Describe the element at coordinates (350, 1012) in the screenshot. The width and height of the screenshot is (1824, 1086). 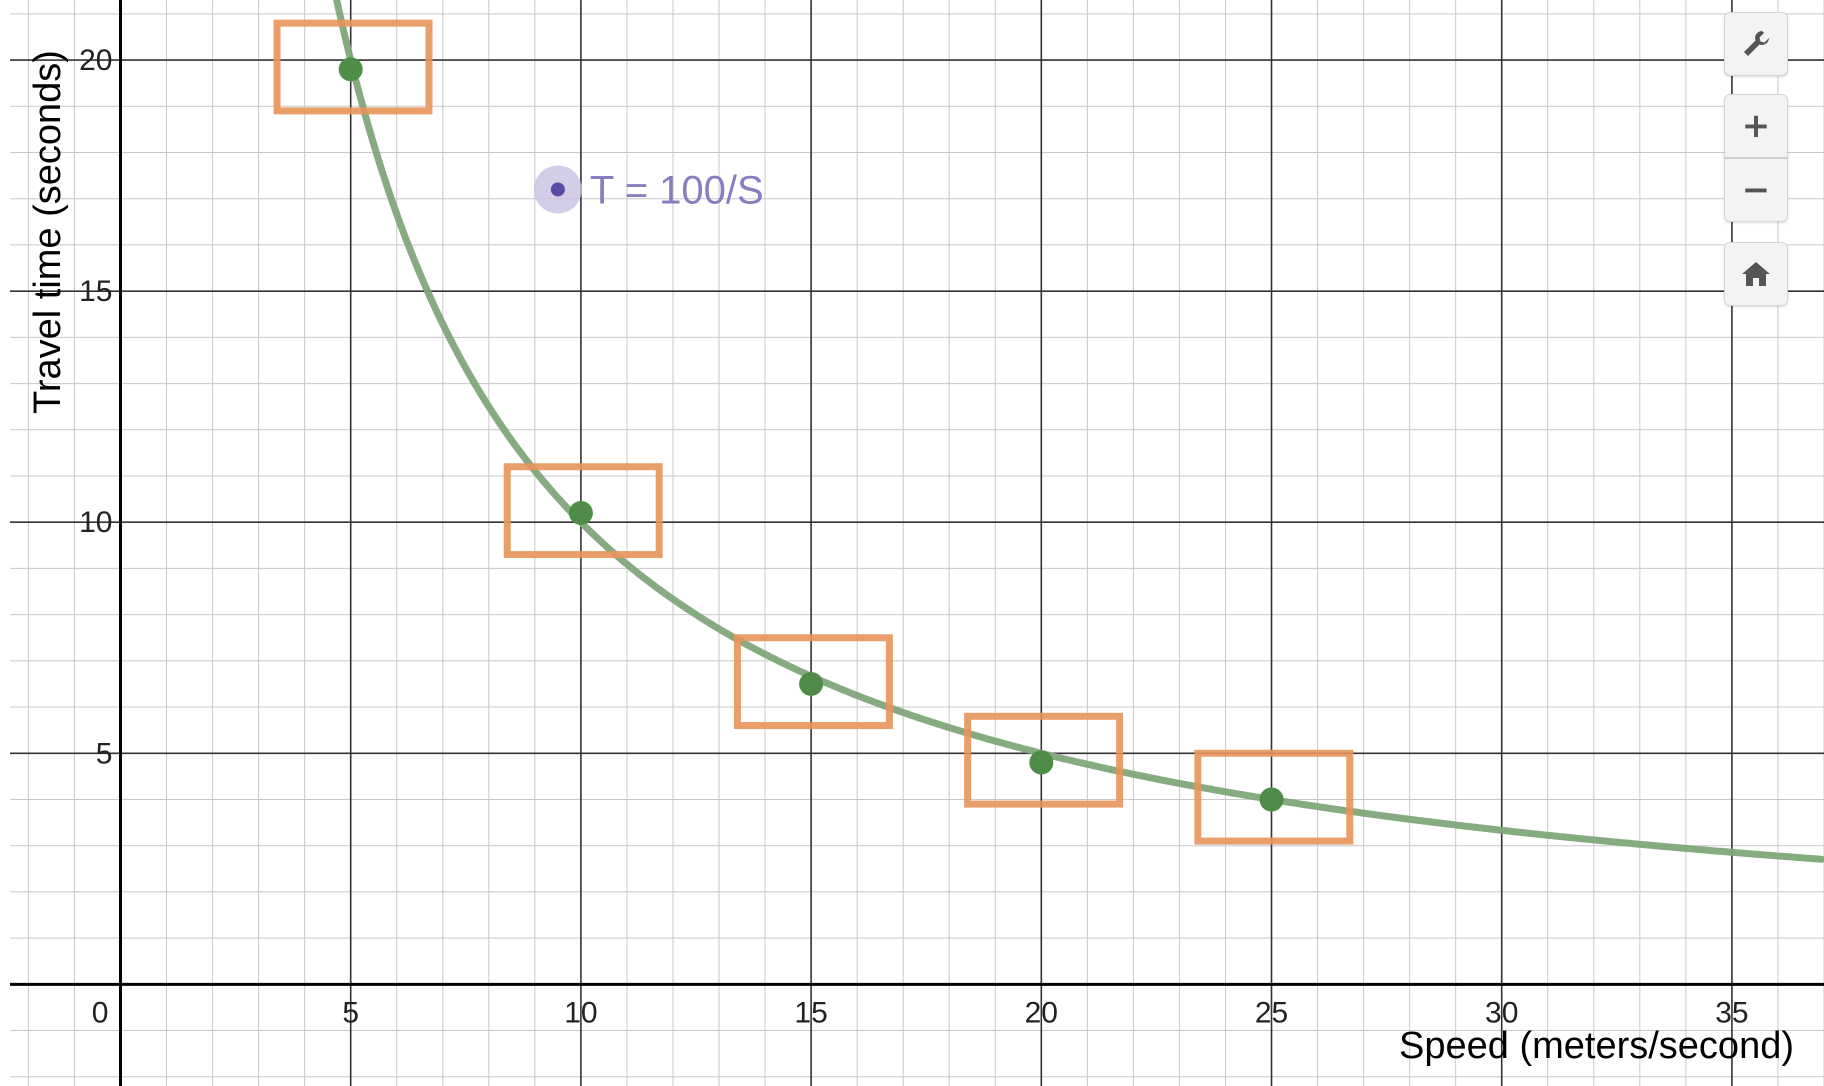
I see `x-tick-label: 5` at that location.